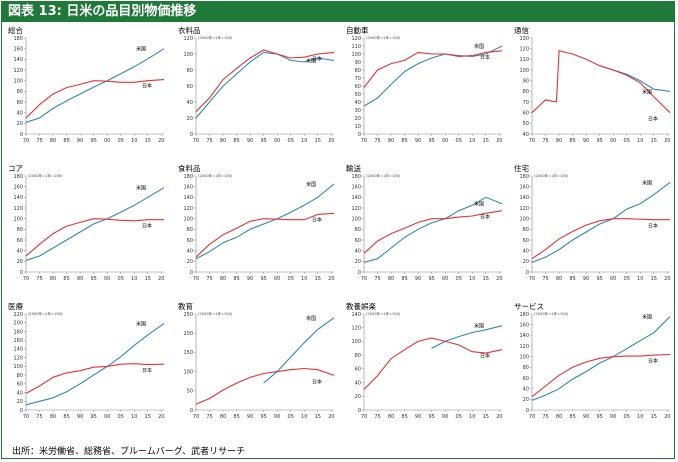 The width and height of the screenshot is (678, 462). What do you see at coordinates (357, 30) in the screenshot?
I see `panel-title: 自動車` at bounding box center [357, 30].